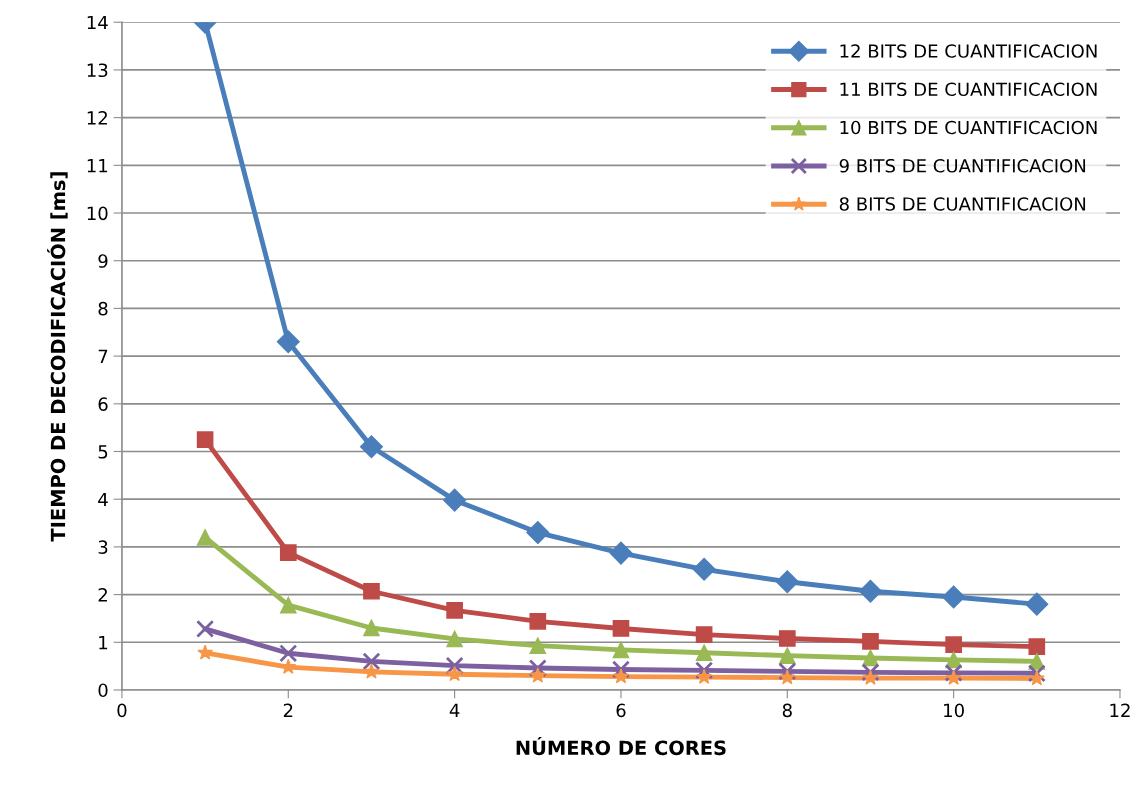  I want to click on y-tick-label: 3, so click(103, 547).